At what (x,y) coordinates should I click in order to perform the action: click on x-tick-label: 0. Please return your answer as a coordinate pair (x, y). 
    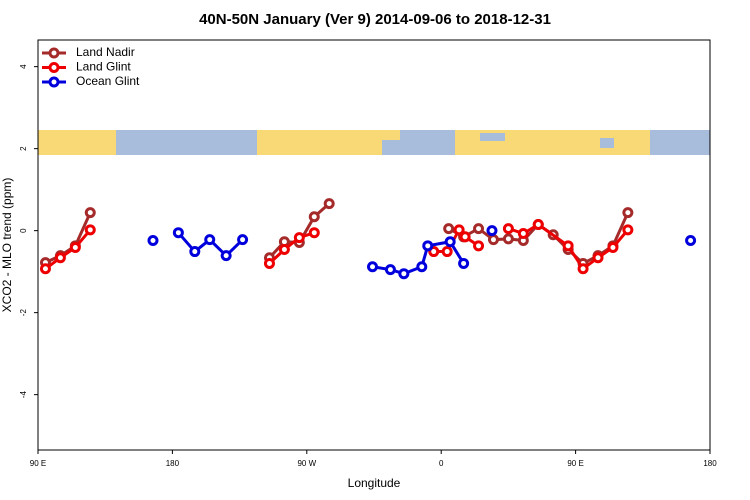
    Looking at the image, I should click on (441, 463).